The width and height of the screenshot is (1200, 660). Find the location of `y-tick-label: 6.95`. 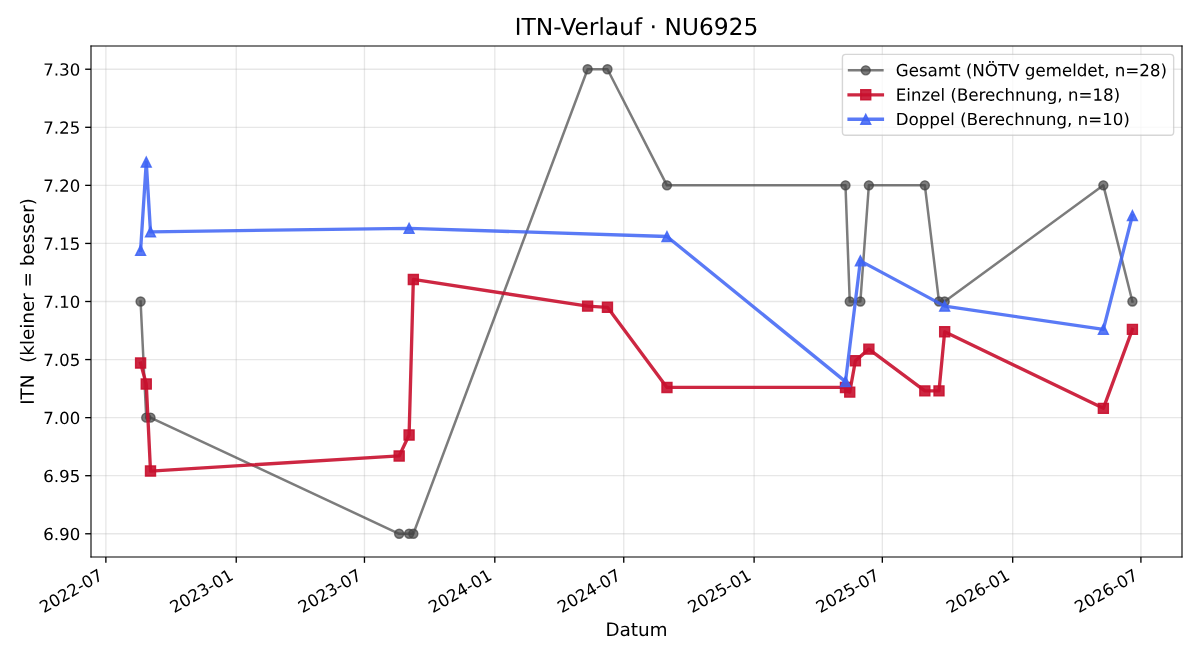

y-tick-label: 6.95 is located at coordinates (61, 476).